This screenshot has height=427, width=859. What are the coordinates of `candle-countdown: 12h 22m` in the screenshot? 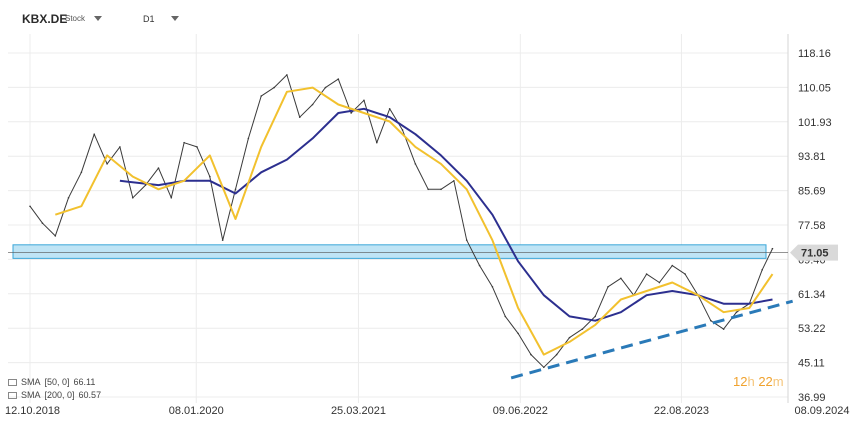 It's located at (758, 381).